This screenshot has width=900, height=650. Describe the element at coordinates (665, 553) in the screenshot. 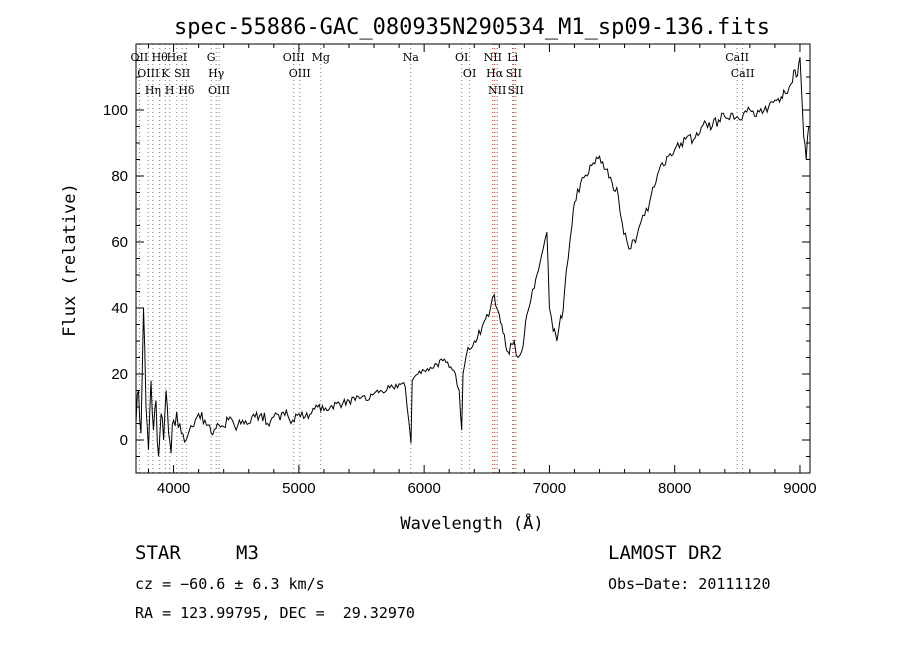

I see `survey-name: LAMOST DR2` at that location.